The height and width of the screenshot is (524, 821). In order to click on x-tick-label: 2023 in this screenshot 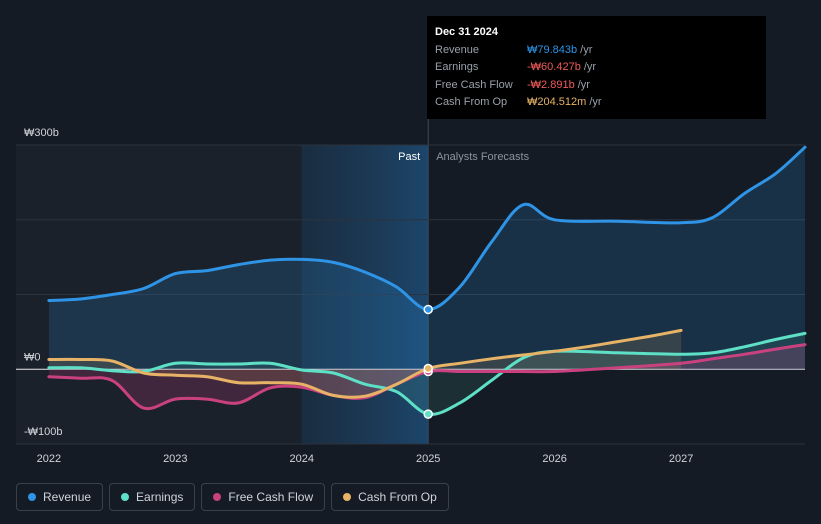, I will do `click(175, 459)`.